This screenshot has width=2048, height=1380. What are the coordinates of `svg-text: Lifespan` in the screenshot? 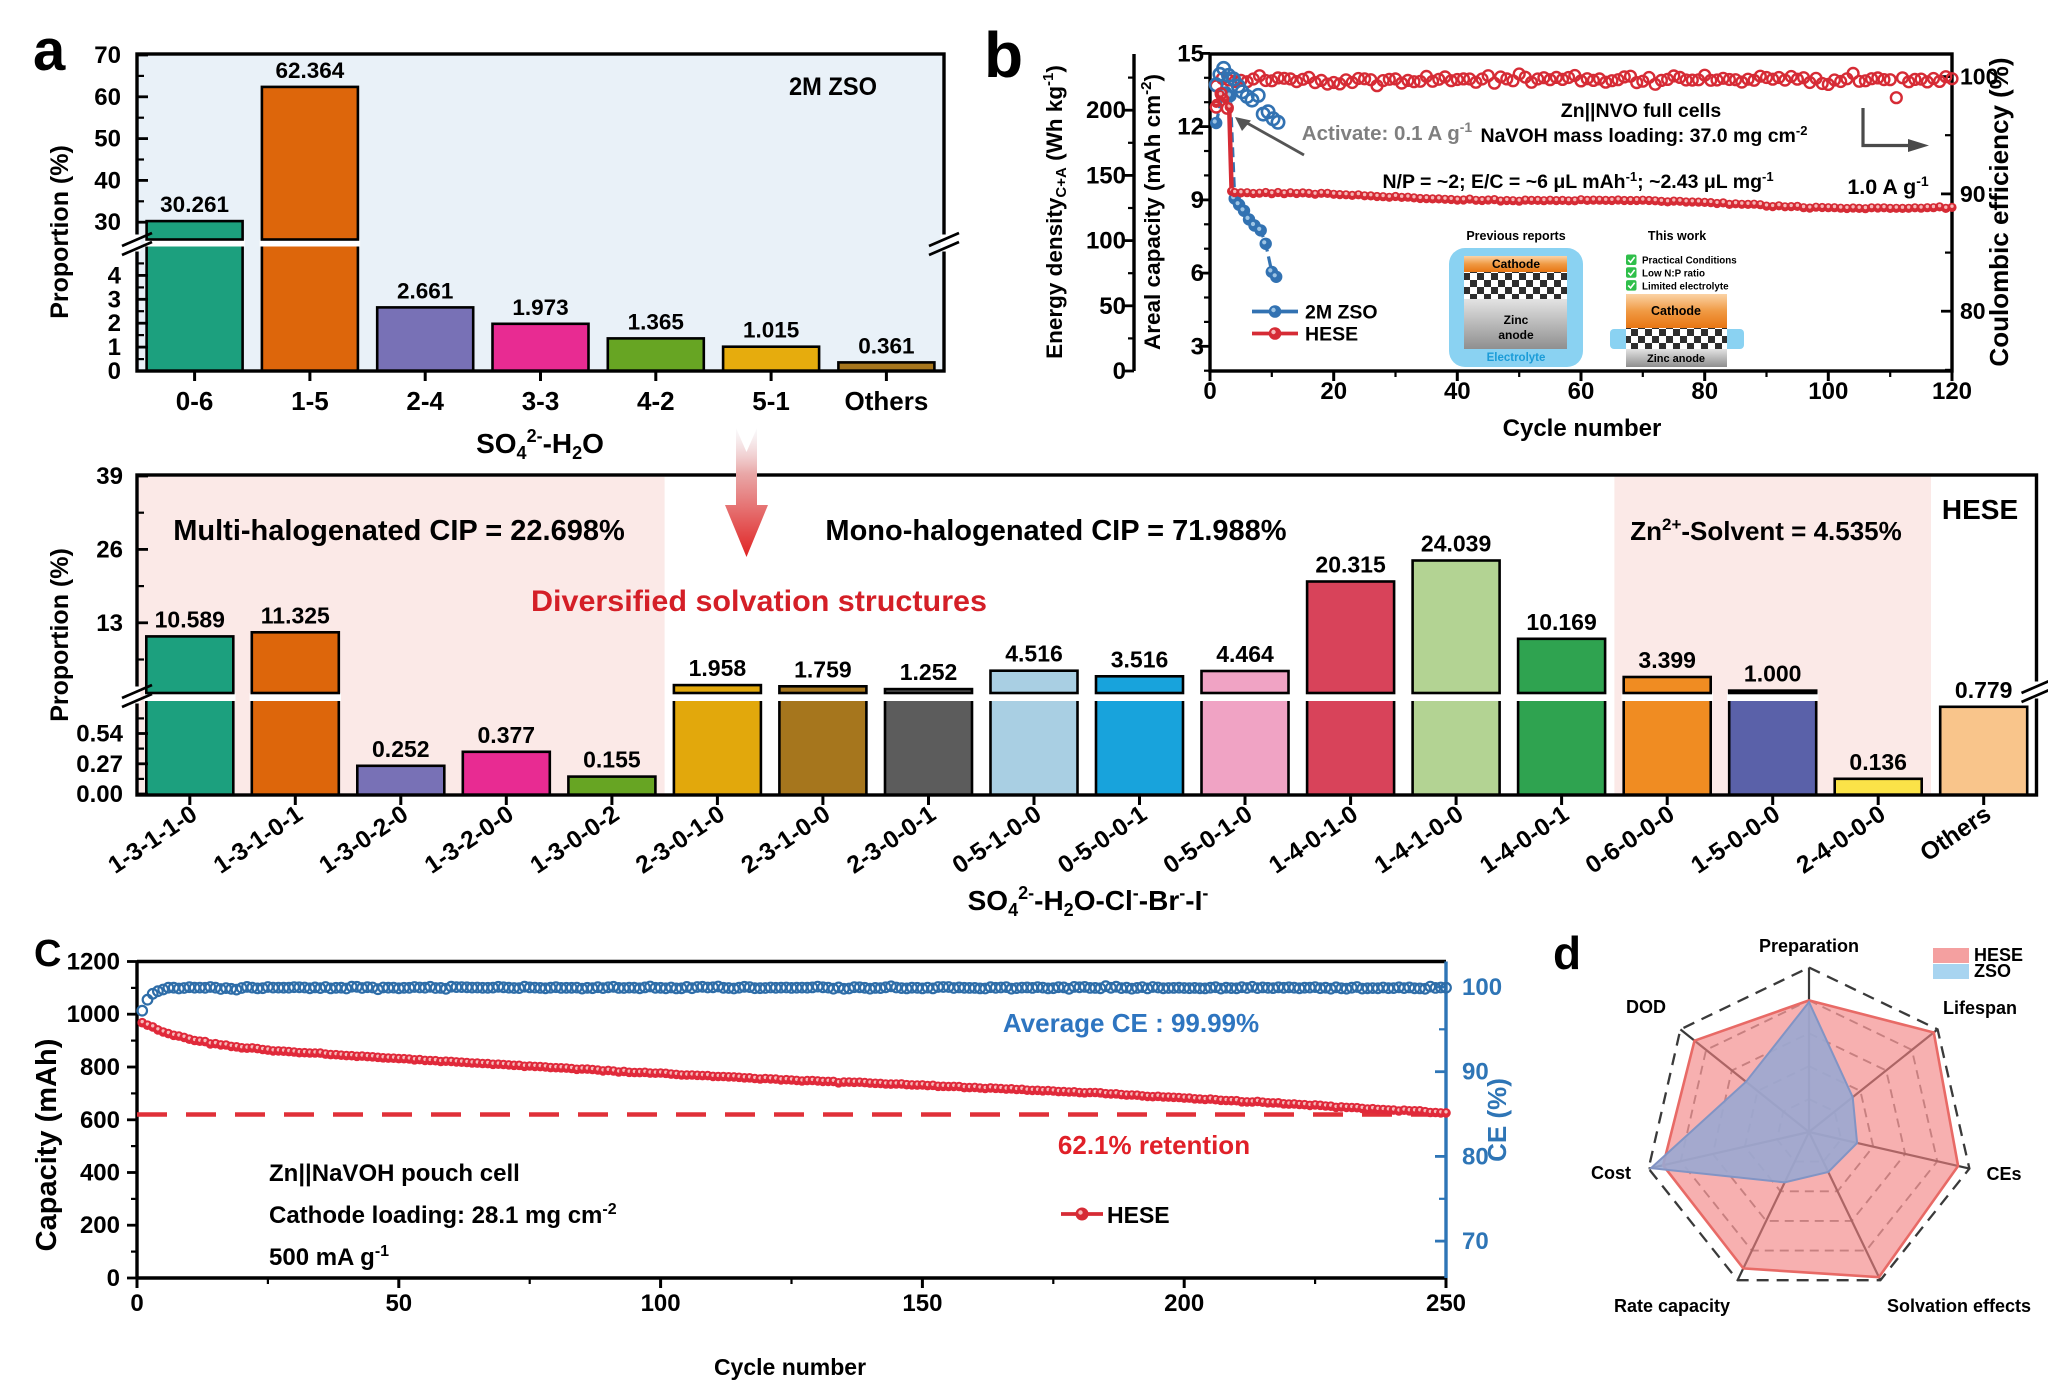 It's located at (1980, 1008).